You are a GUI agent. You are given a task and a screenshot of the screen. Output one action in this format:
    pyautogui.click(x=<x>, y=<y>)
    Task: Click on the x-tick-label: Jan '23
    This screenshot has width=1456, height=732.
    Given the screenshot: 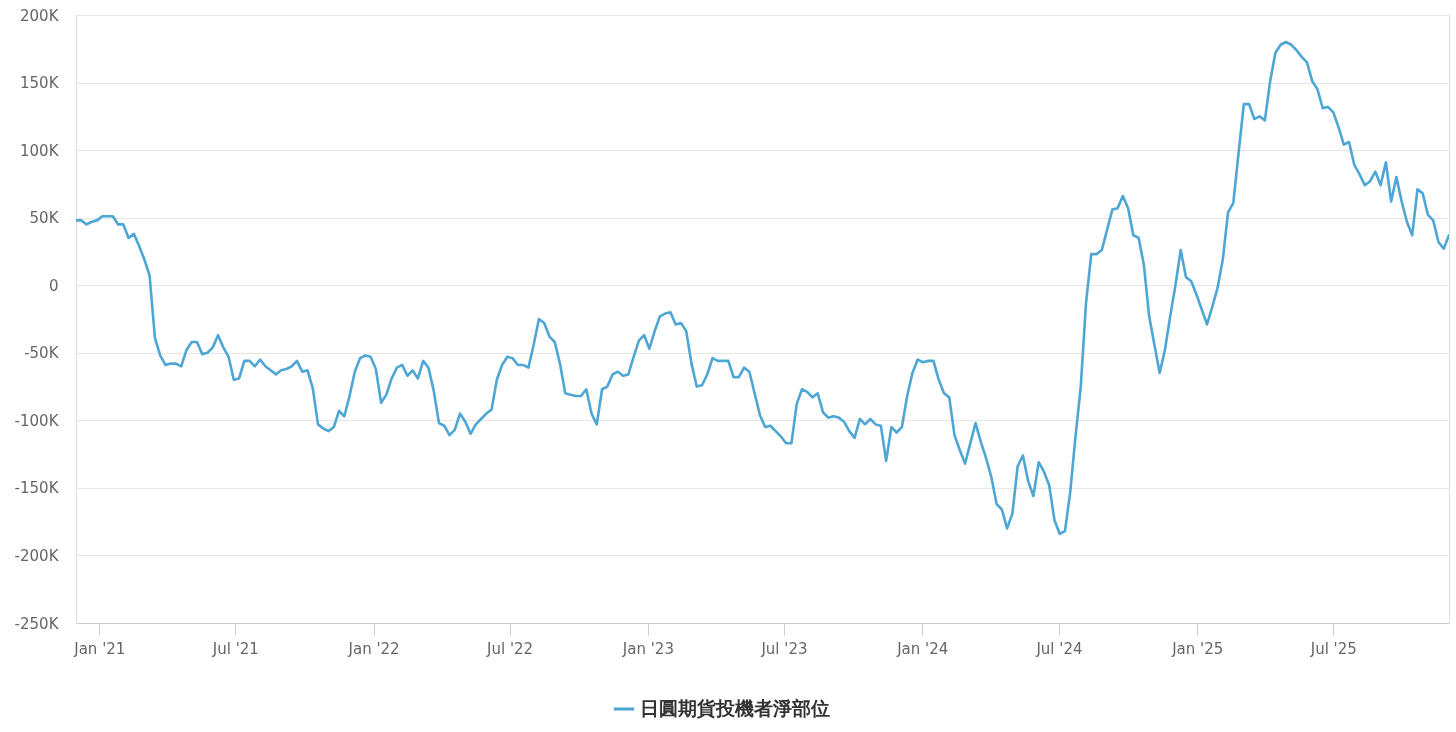 What is the action you would take?
    pyautogui.click(x=647, y=648)
    